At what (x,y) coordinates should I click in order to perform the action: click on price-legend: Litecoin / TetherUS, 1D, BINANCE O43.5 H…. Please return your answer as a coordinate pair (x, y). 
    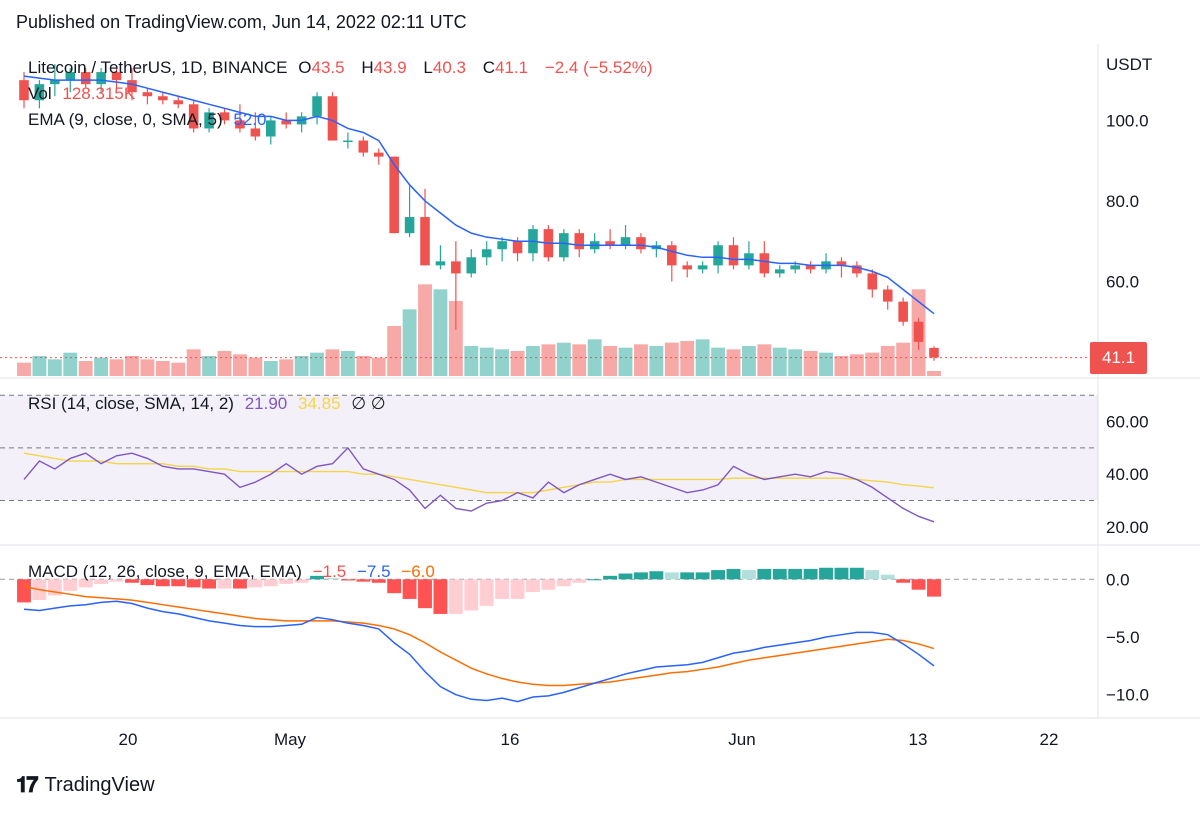
    Looking at the image, I should click on (343, 68).